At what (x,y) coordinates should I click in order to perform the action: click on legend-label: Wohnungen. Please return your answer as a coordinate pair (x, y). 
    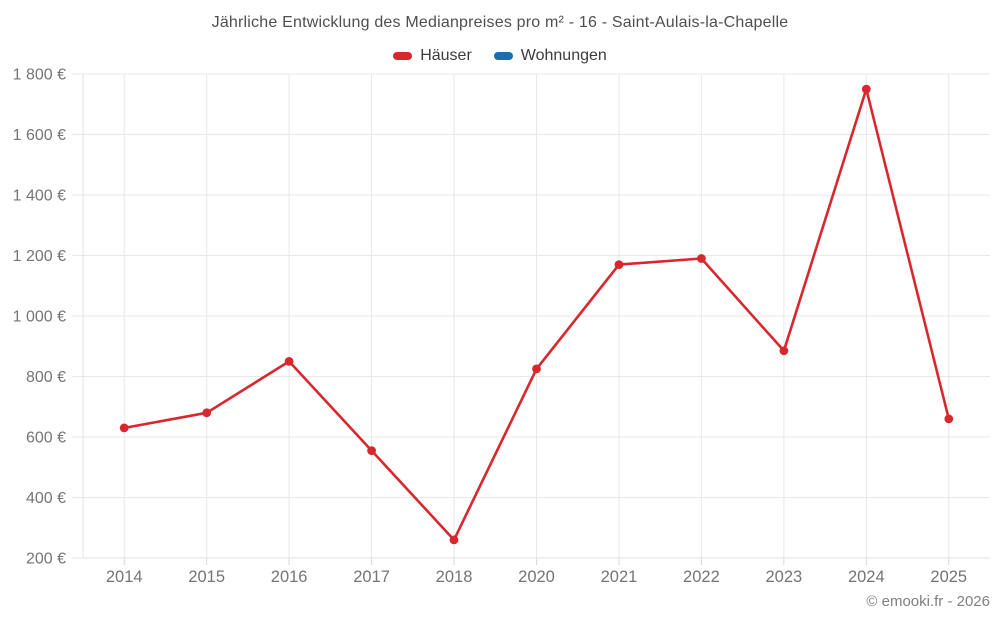
    Looking at the image, I should click on (563, 55).